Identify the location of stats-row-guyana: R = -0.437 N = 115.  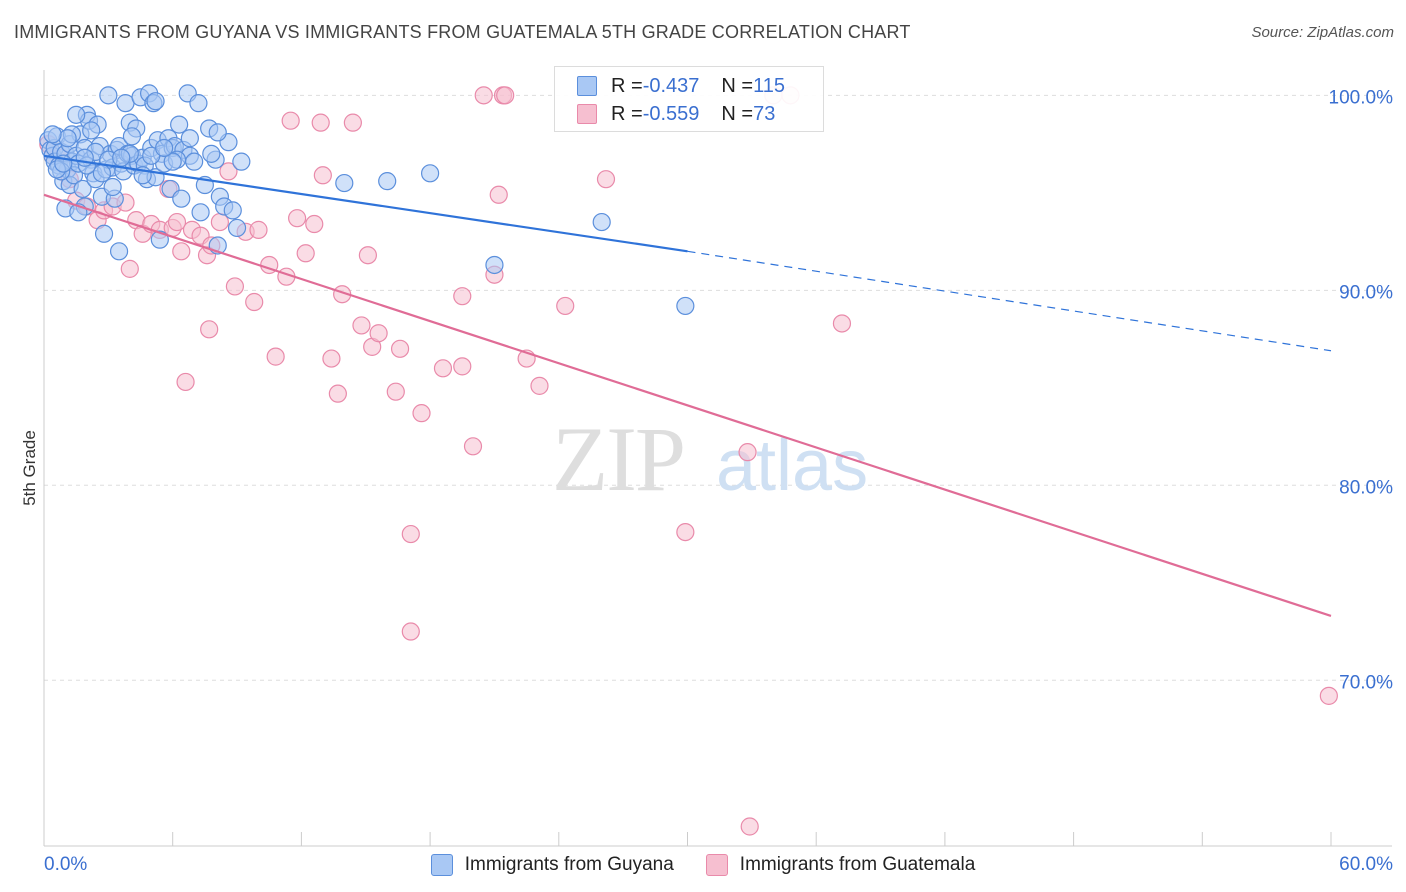
(681, 86).